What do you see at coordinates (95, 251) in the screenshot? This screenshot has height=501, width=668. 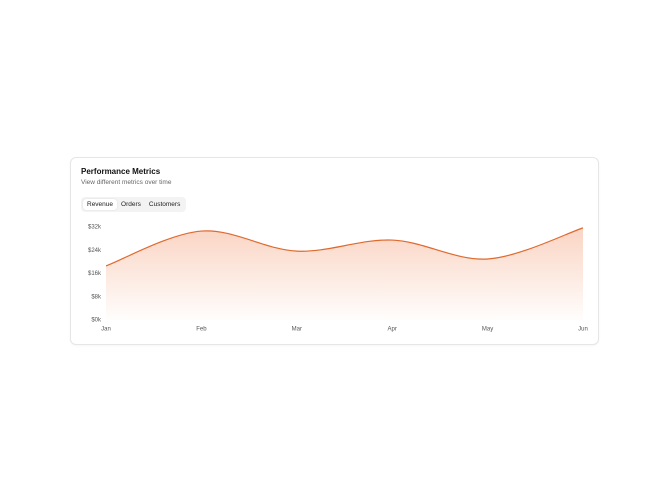 I see `y-tick-label: $24k` at bounding box center [95, 251].